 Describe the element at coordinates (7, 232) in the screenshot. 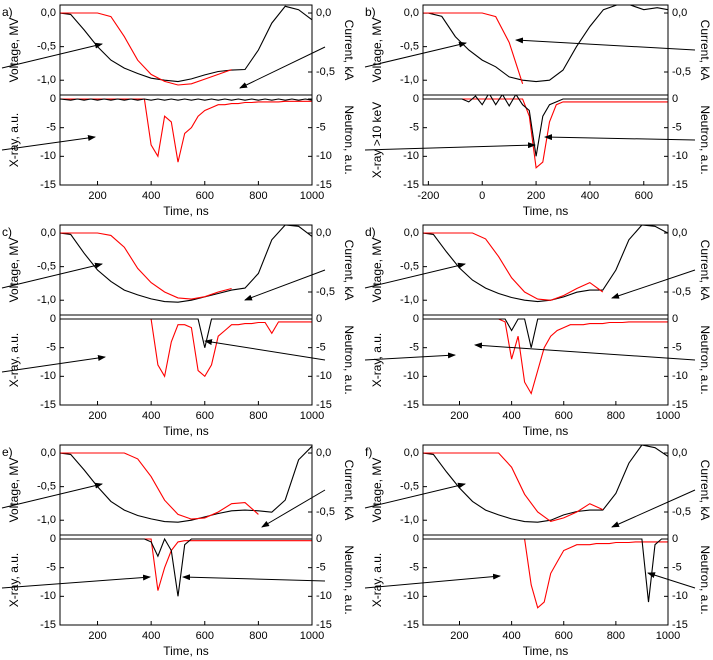

I see `panel-label: c)` at that location.